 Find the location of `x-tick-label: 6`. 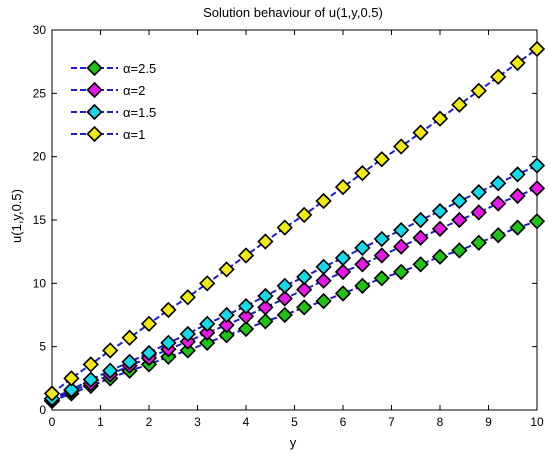

x-tick-label: 6 is located at coordinates (343, 422).